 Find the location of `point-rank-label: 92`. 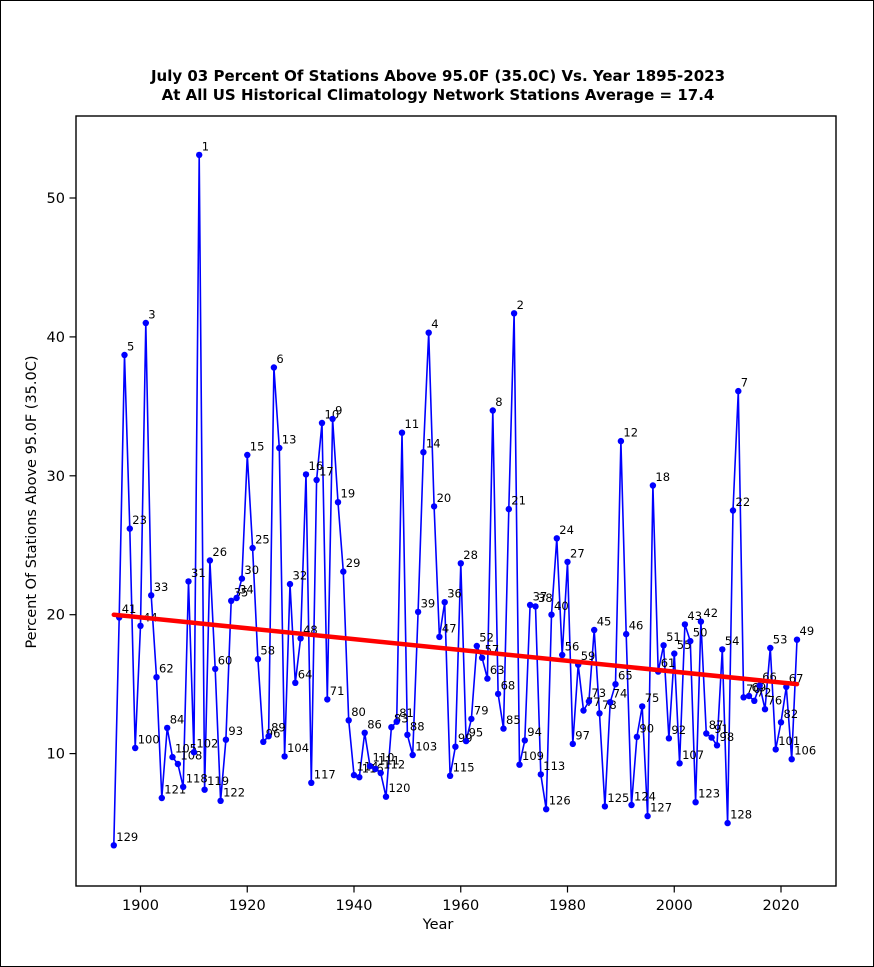

point-rank-label: 92 is located at coordinates (678, 730).